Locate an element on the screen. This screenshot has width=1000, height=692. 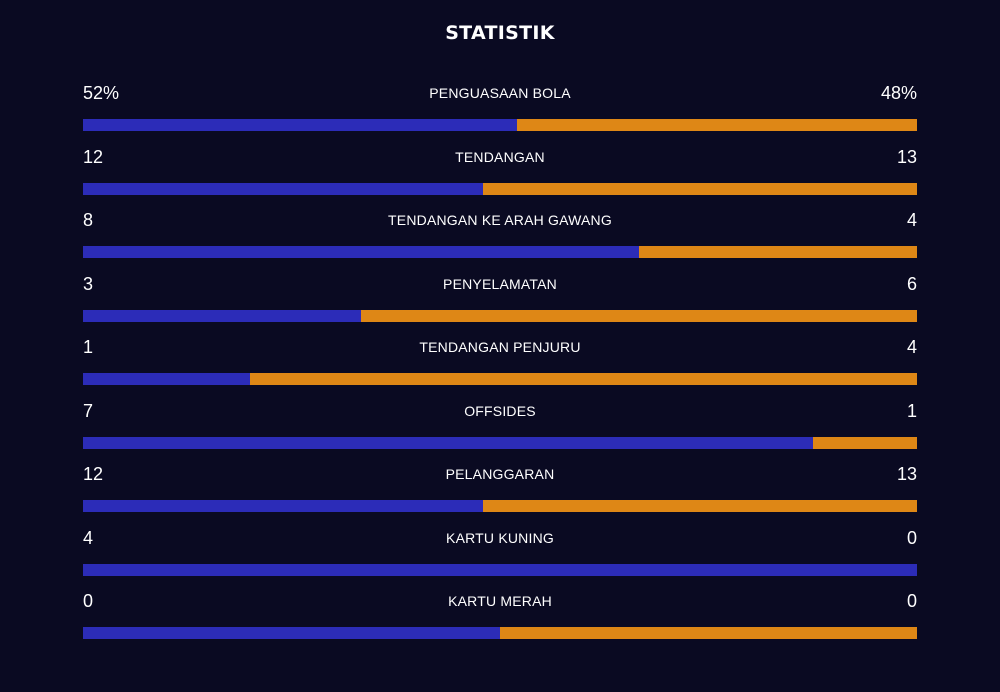
home-value: 4 is located at coordinates (88, 537).